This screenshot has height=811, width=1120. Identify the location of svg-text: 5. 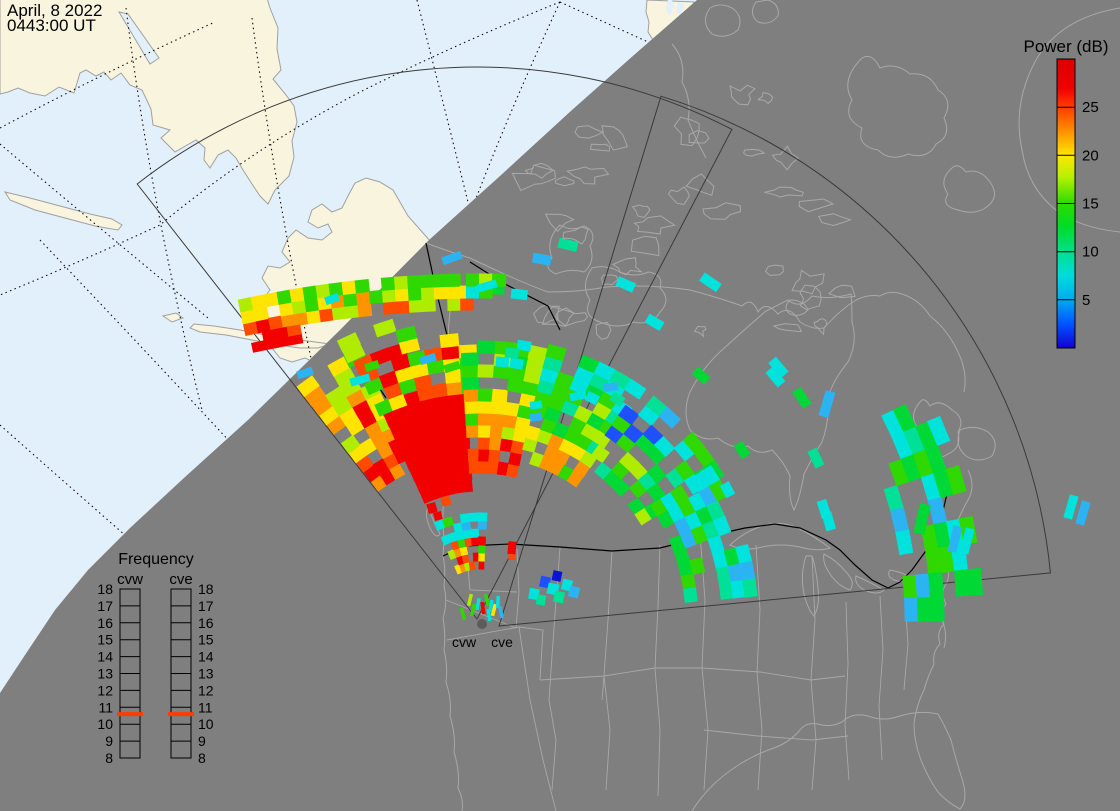
(1086, 300).